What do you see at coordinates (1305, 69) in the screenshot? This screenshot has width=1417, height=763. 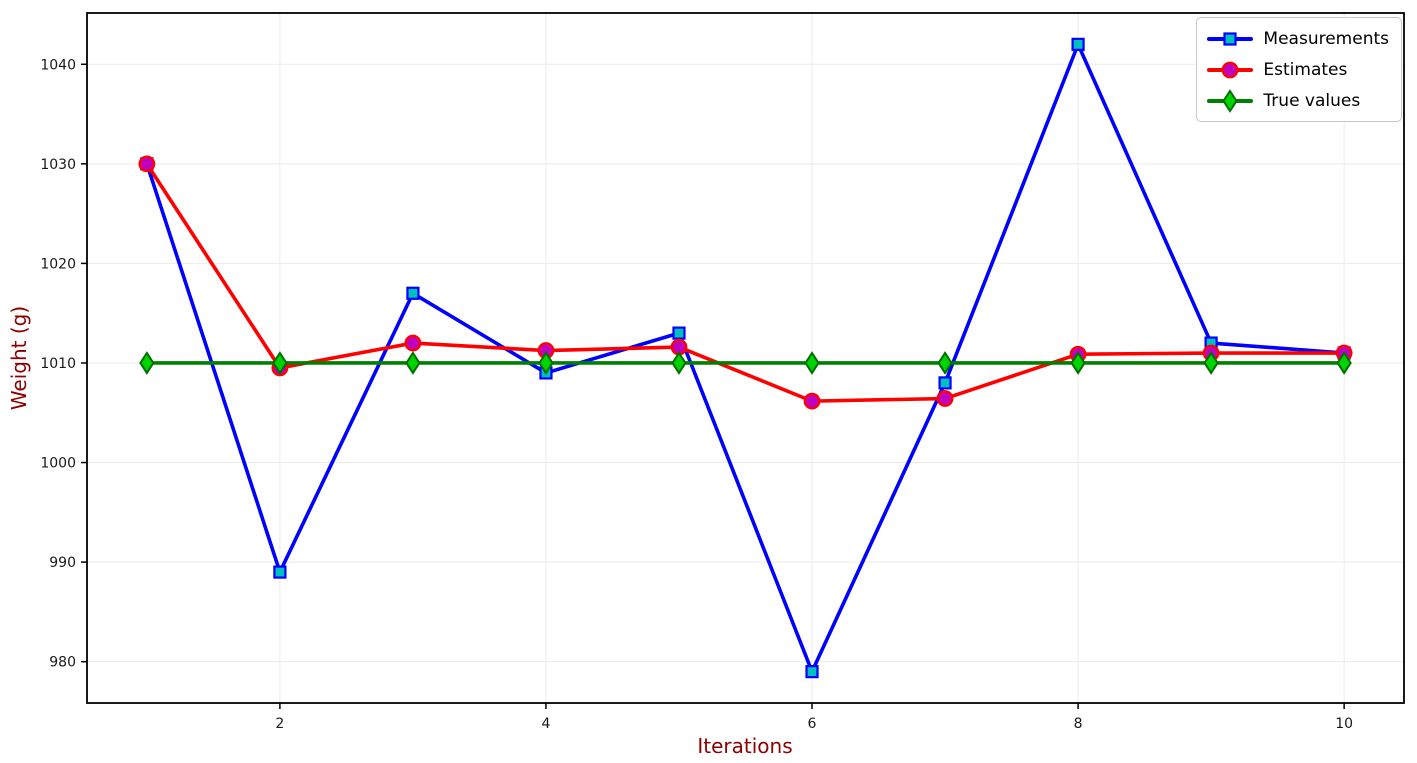 I see `legend-label: Estimates` at bounding box center [1305, 69].